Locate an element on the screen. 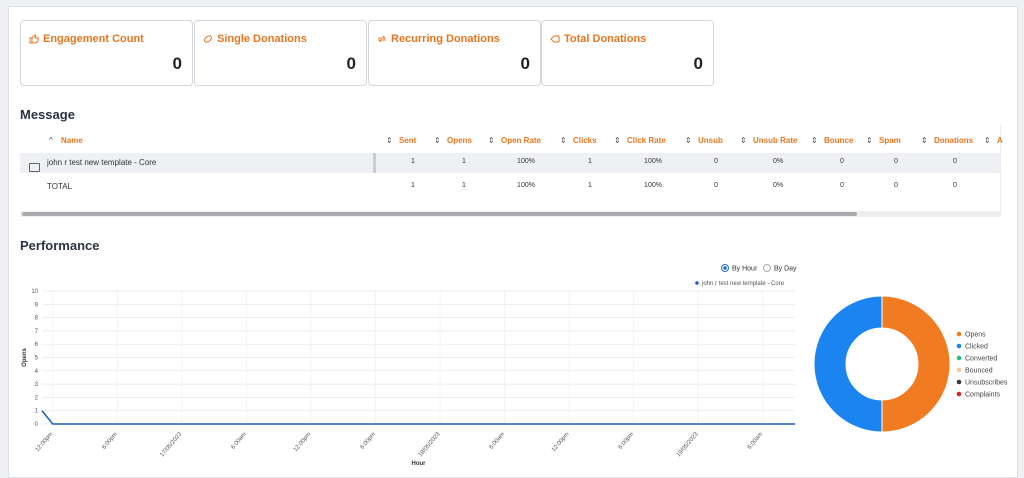 The image size is (1024, 478). template-icon is located at coordinates (34, 167).